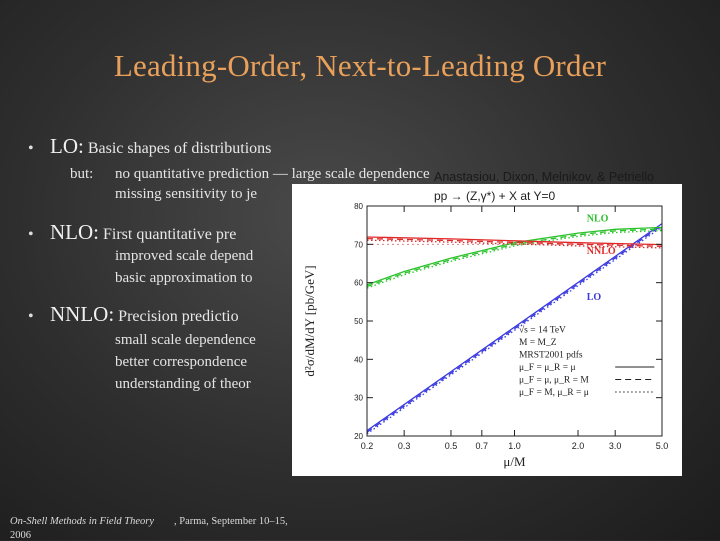 The width and height of the screenshot is (720, 541). I want to click on x-tick-label: 0.3, so click(404, 446).